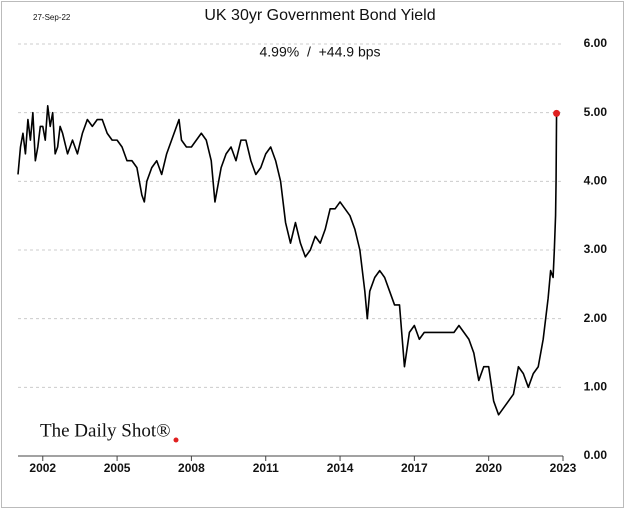 This screenshot has height=509, width=625. What do you see at coordinates (596, 249) in the screenshot?
I see `y-tick-label: 3.00` at bounding box center [596, 249].